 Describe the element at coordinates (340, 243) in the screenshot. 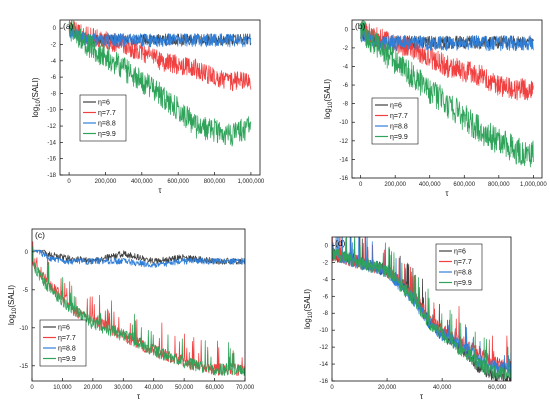

I see `panel-tag: (d)` at that location.